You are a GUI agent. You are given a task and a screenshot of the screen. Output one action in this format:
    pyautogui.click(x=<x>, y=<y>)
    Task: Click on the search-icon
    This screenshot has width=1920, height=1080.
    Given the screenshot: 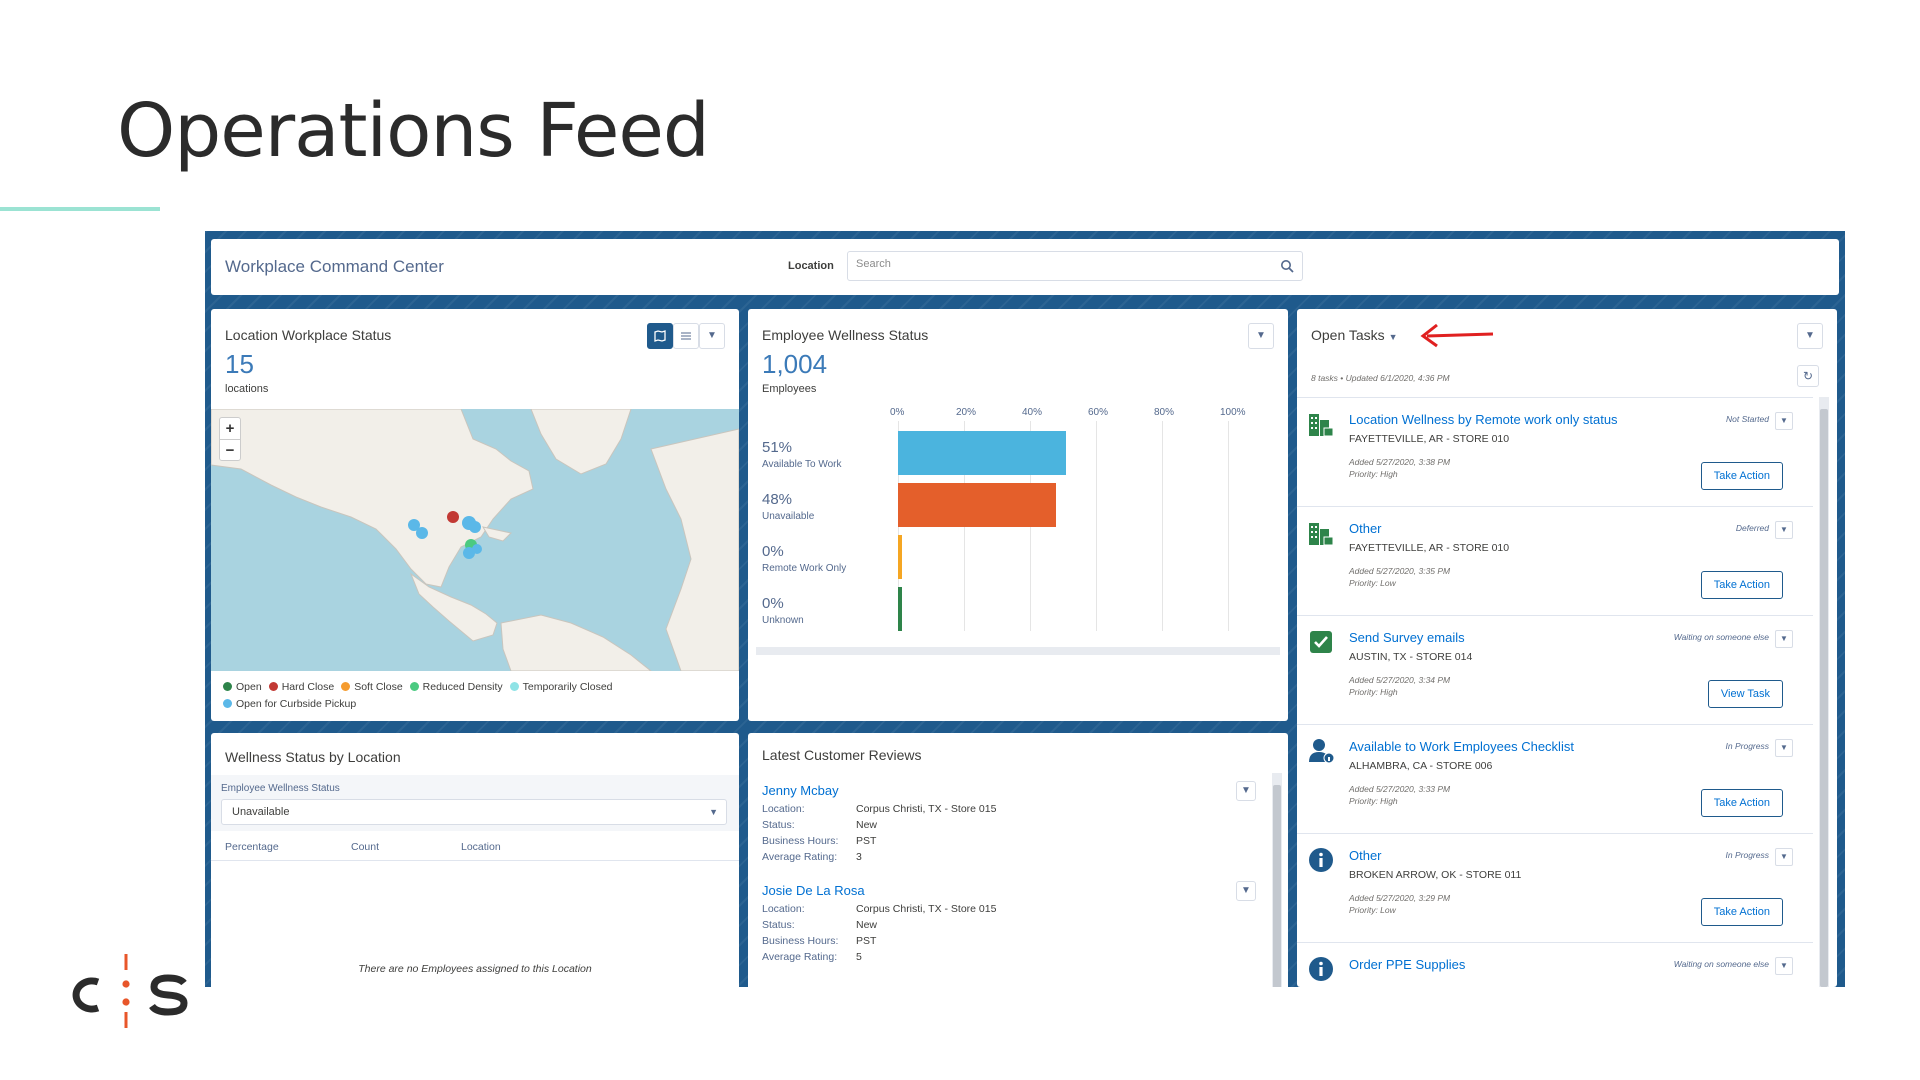 What is the action you would take?
    pyautogui.click(x=1287, y=266)
    